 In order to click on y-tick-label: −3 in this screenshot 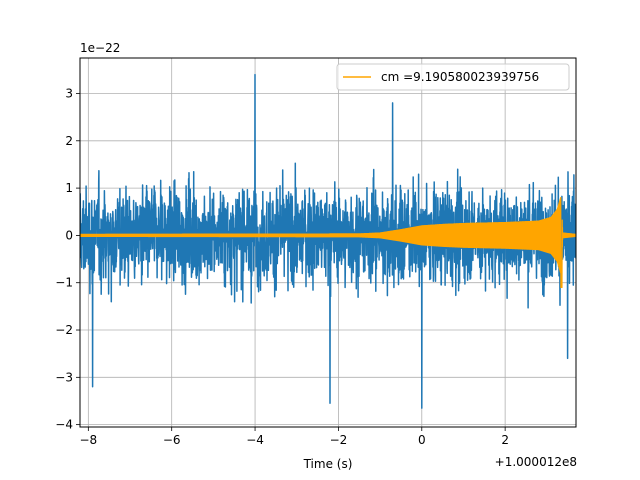, I will do `click(64, 377)`.